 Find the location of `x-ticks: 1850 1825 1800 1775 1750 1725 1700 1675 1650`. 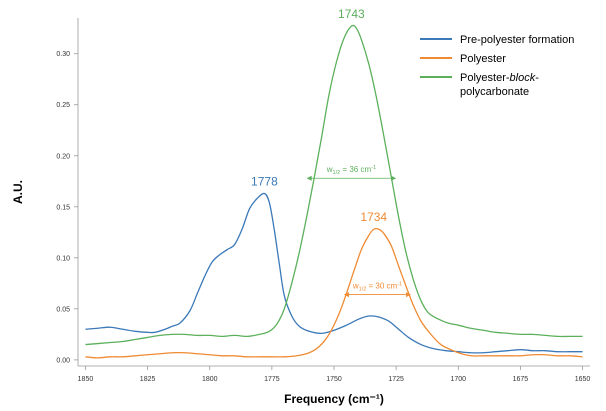

x-ticks: 1850 1825 1800 1775 1750 1725 1700 1675 1650 is located at coordinates (334, 374).